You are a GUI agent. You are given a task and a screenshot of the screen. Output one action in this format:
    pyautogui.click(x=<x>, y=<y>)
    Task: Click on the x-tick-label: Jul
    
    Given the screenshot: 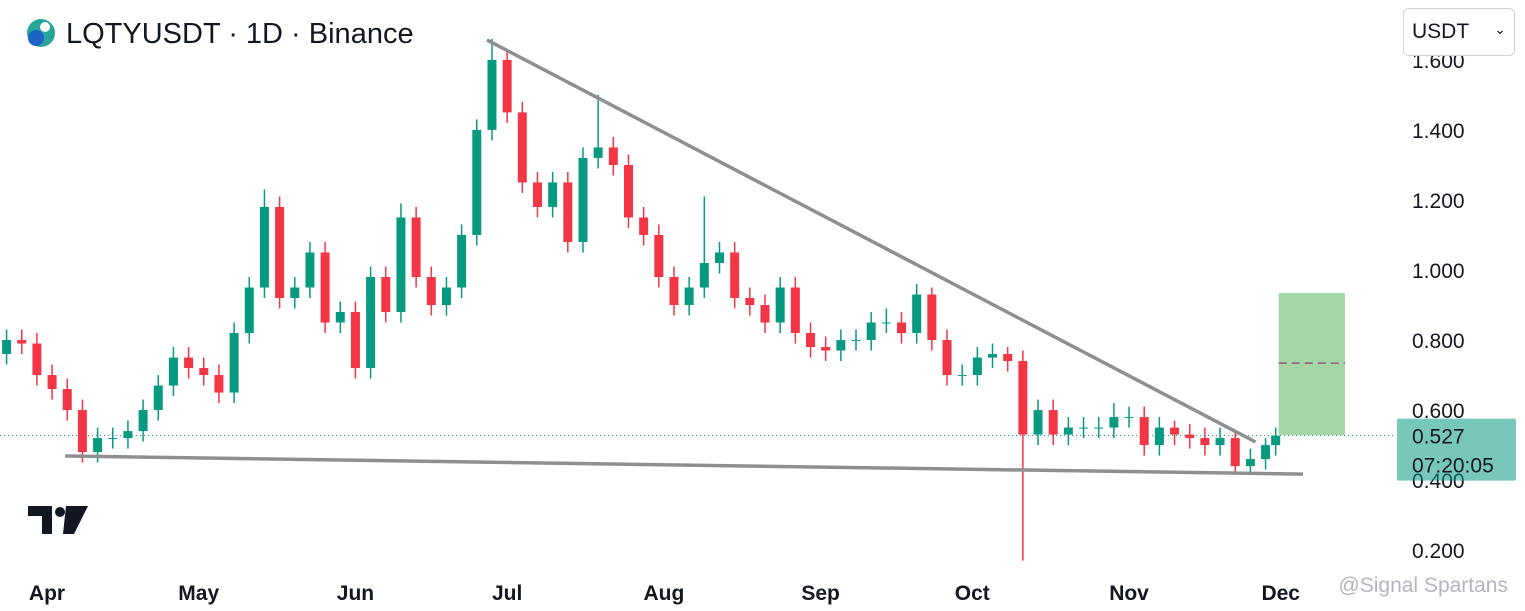 What is the action you would take?
    pyautogui.click(x=507, y=593)
    